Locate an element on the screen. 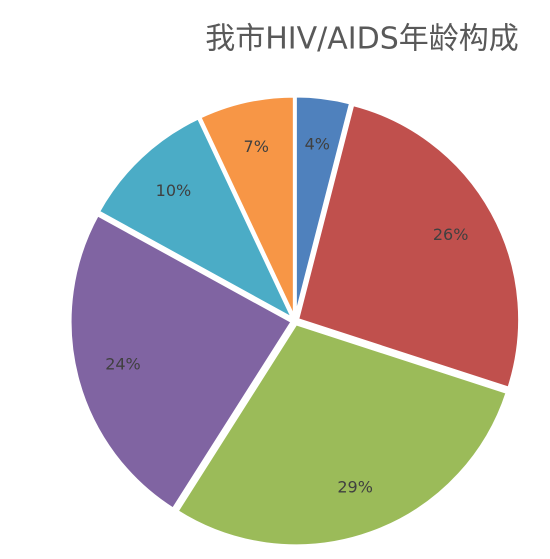 This screenshot has height=559, width=550. data-label: 29% is located at coordinates (355, 487).